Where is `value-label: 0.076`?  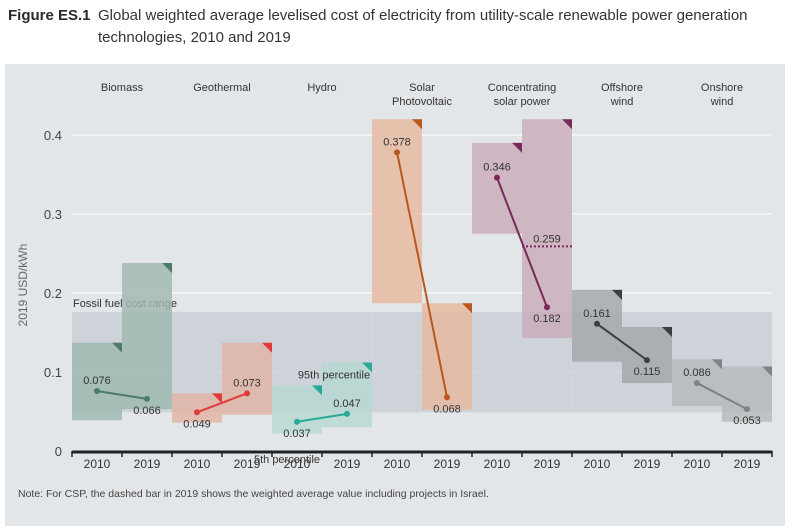
value-label: 0.076 is located at coordinates (97, 381).